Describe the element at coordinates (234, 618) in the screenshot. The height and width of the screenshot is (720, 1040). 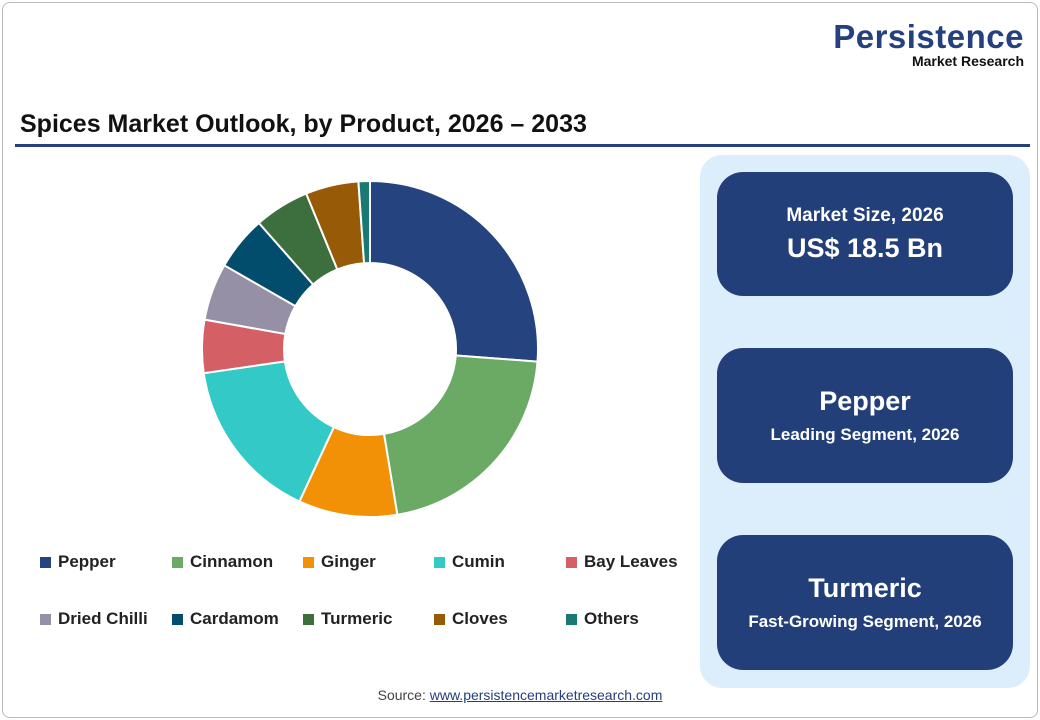
I see `legend-label: Cardamom` at that location.